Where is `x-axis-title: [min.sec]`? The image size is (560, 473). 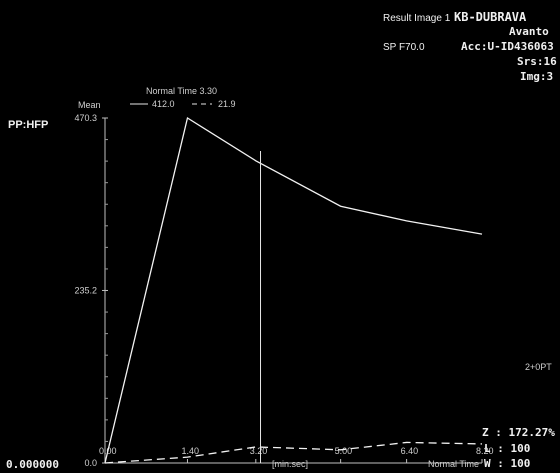 x-axis-title: [min.sec] is located at coordinates (290, 464).